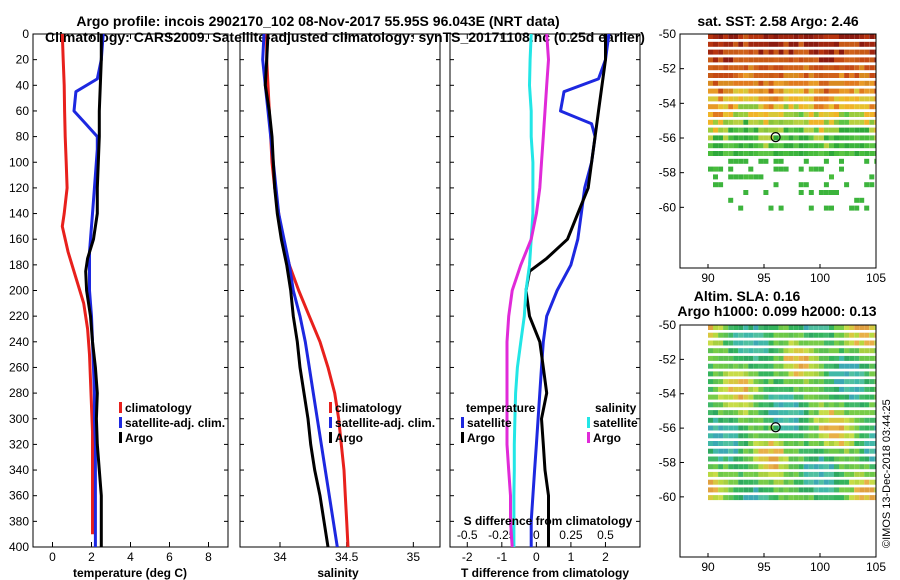 The height and width of the screenshot is (580, 900). What do you see at coordinates (349, 438) in the screenshot?
I see `legend-label-argo: Argo` at bounding box center [349, 438].